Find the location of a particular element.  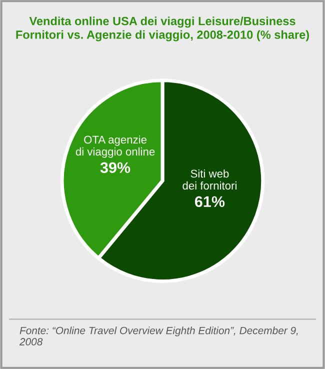

data-label: 39% is located at coordinates (115, 168).